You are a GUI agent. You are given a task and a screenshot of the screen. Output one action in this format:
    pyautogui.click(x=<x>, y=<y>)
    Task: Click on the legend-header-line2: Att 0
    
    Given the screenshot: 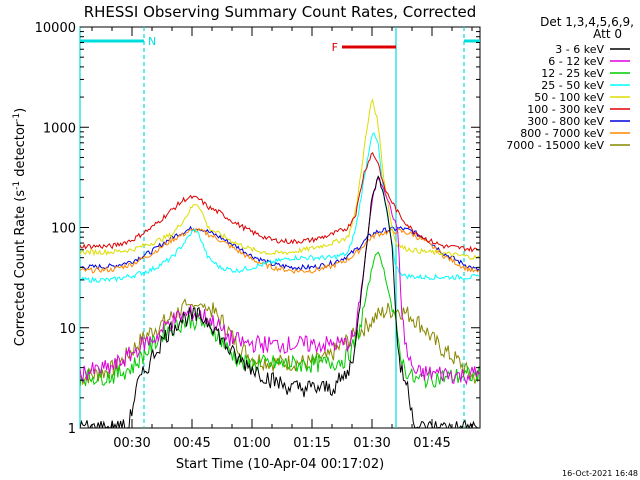 What is the action you would take?
    pyautogui.click(x=607, y=34)
    